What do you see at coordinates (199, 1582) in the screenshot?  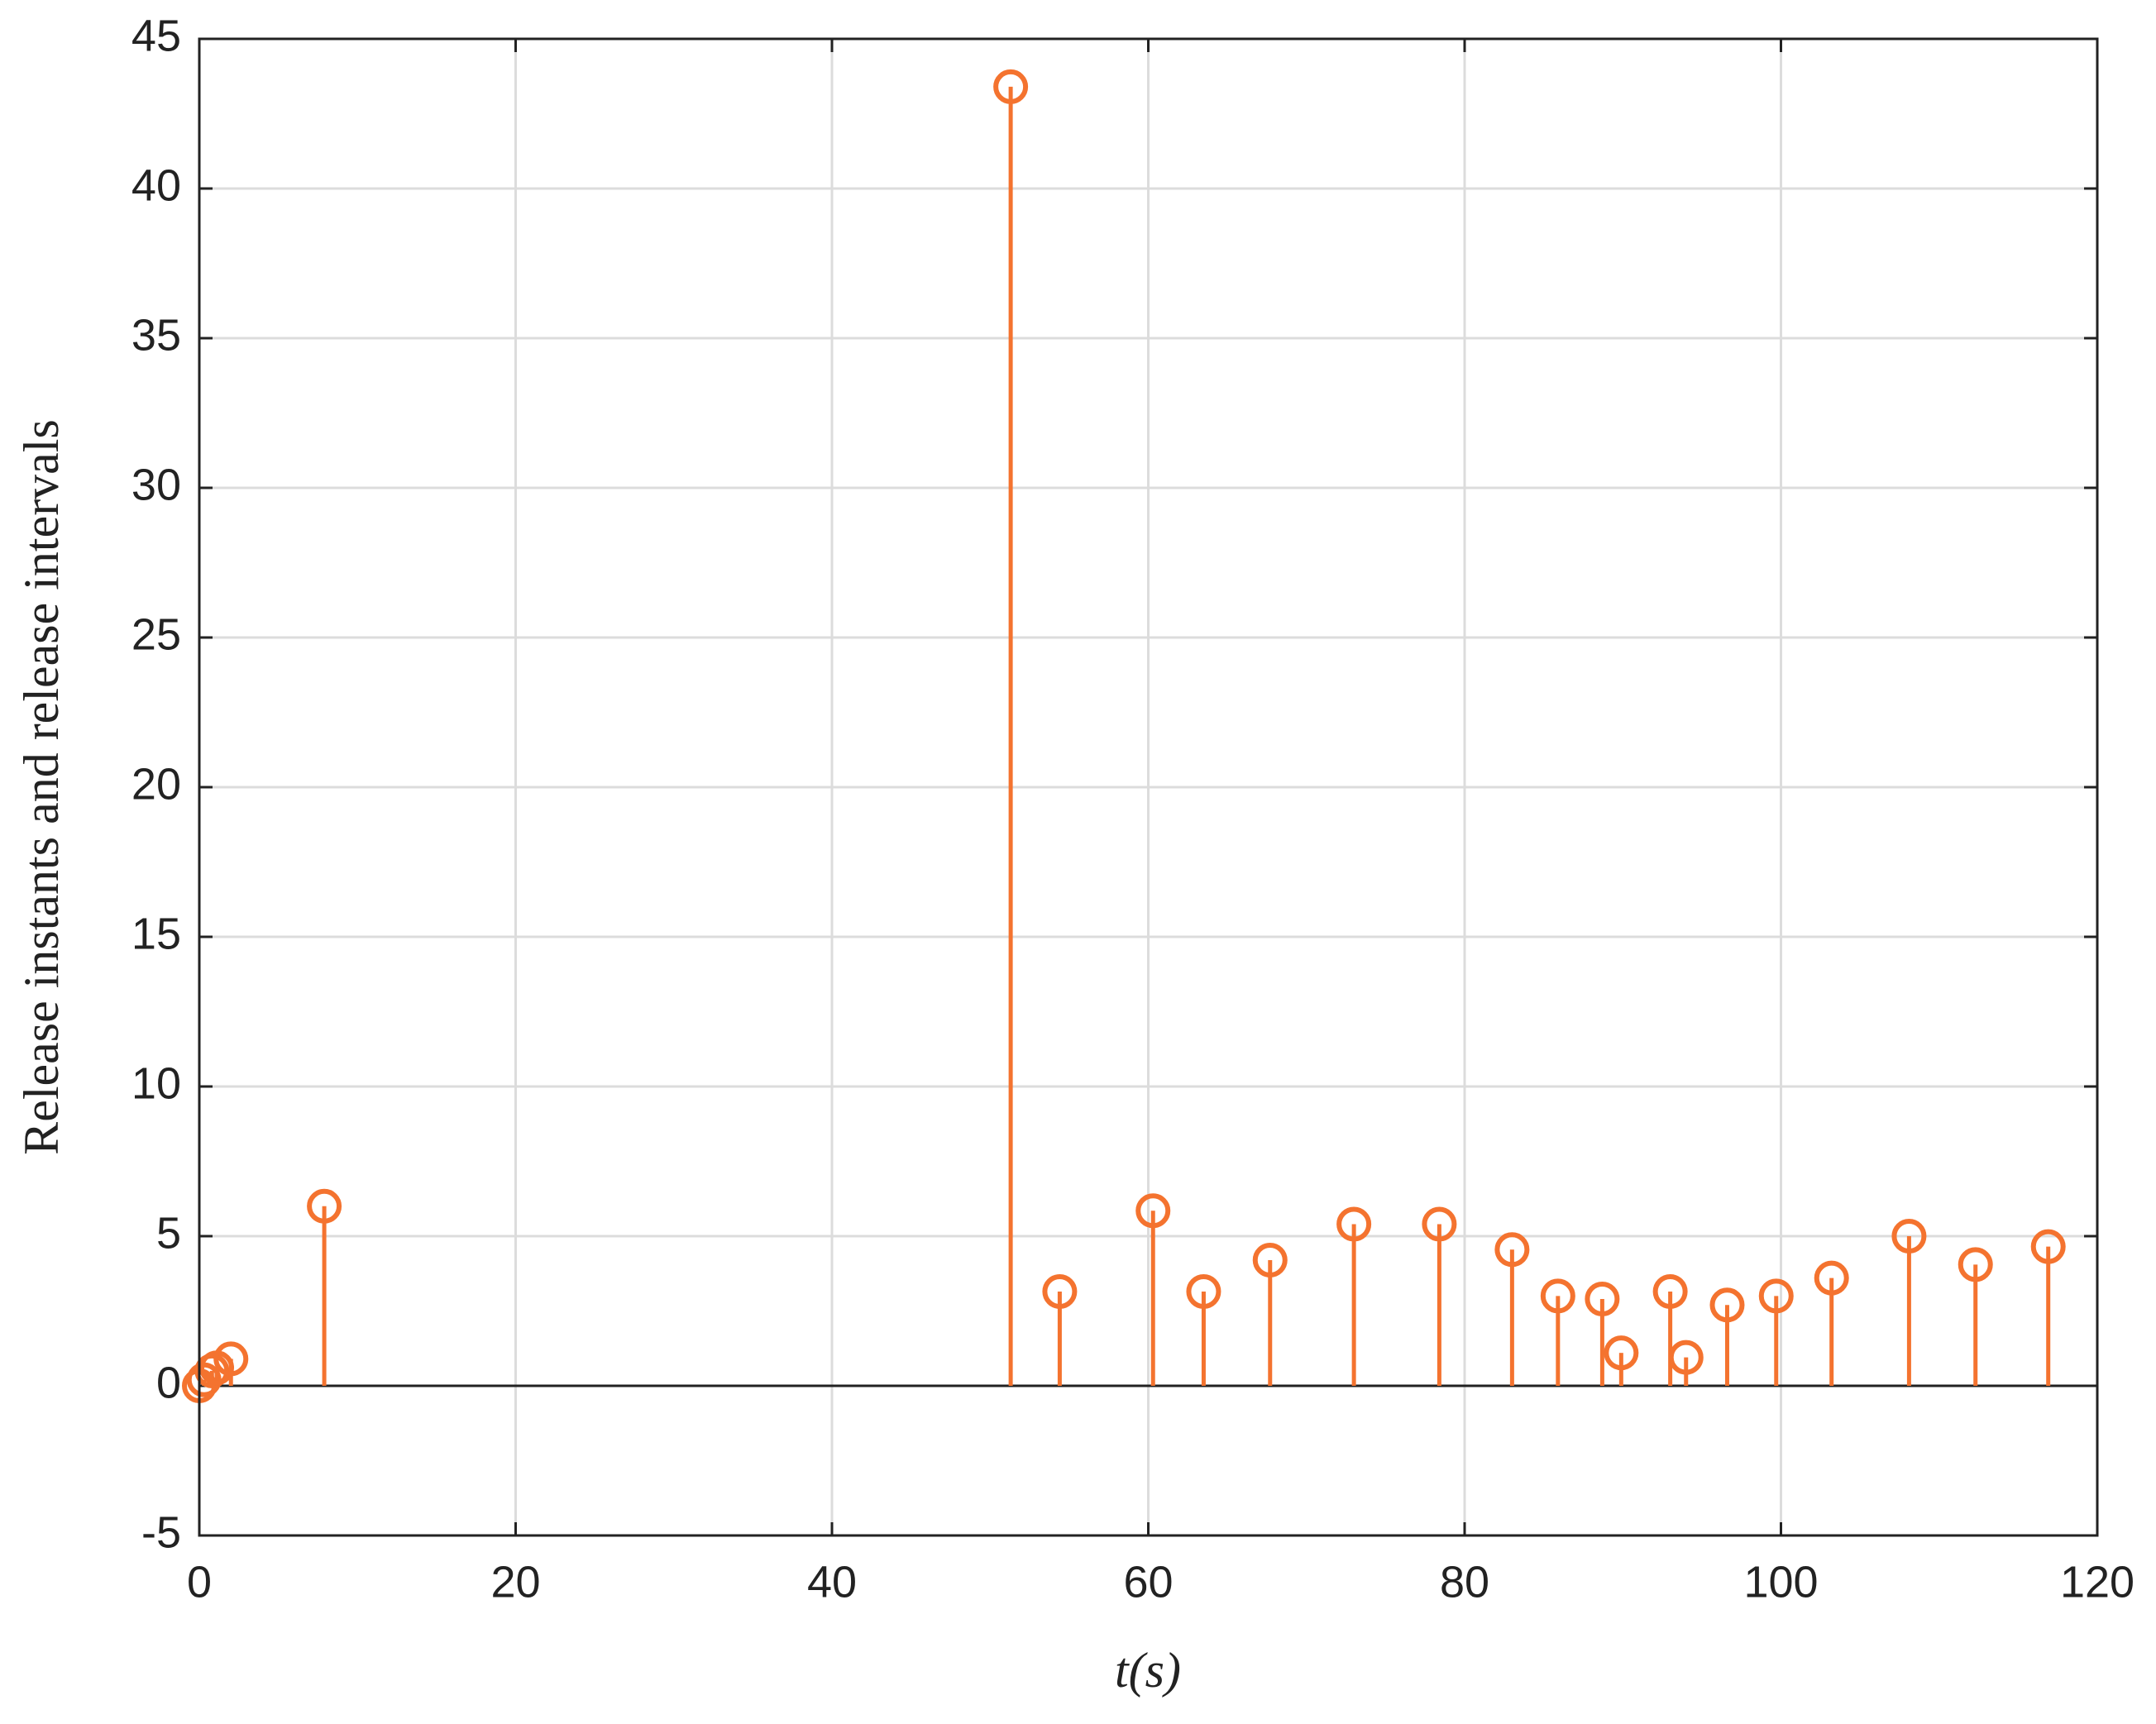 I see `x-tick-label: 0` at bounding box center [199, 1582].